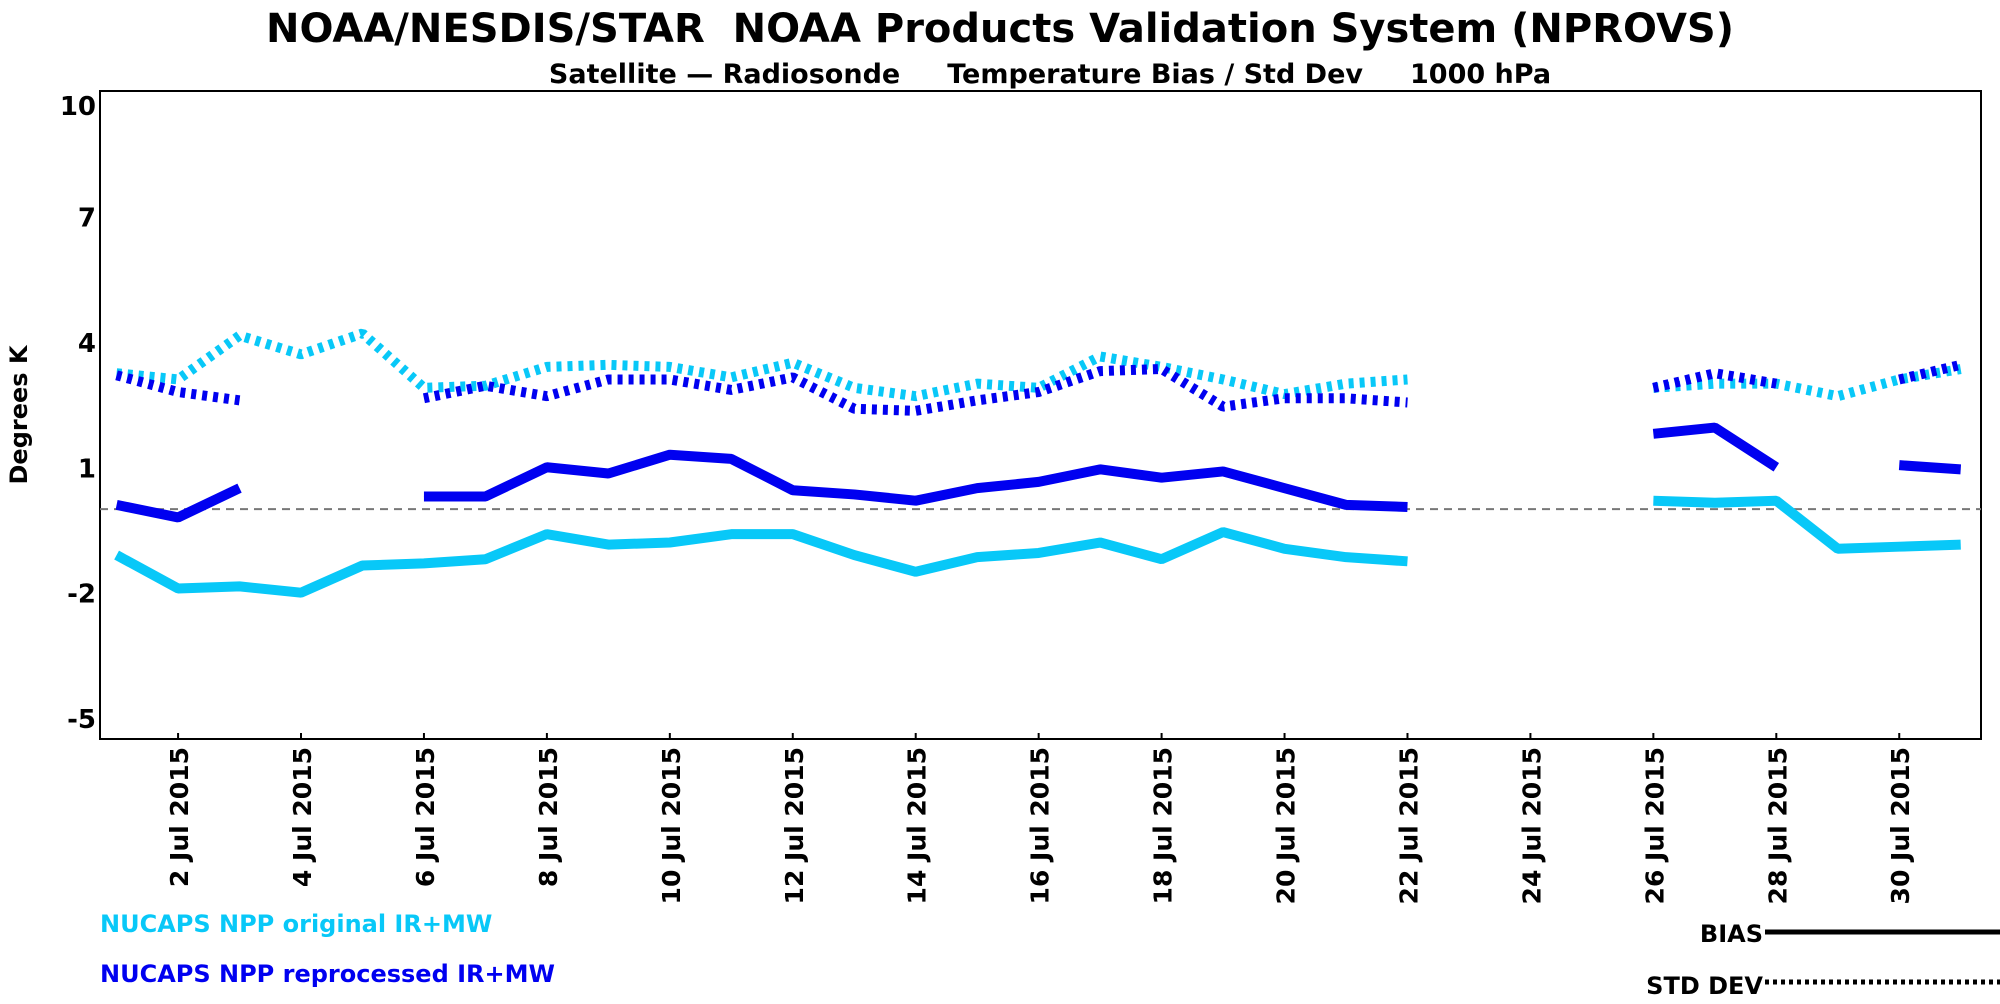  Describe the element at coordinates (1408, 825) in the screenshot. I see `x-tick-label: 22 Jul 2015` at that location.